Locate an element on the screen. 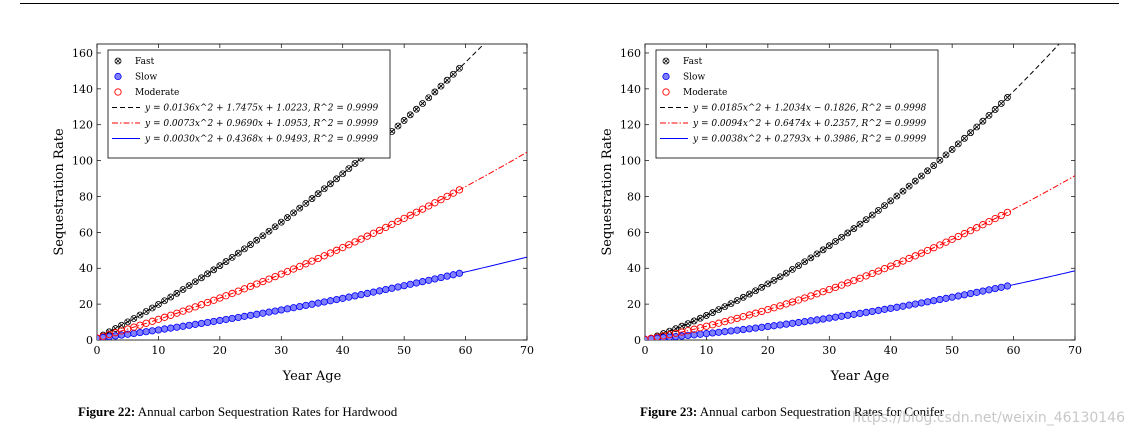 This screenshot has height=437, width=1139. y-tick-label: 80 is located at coordinates (86, 196).